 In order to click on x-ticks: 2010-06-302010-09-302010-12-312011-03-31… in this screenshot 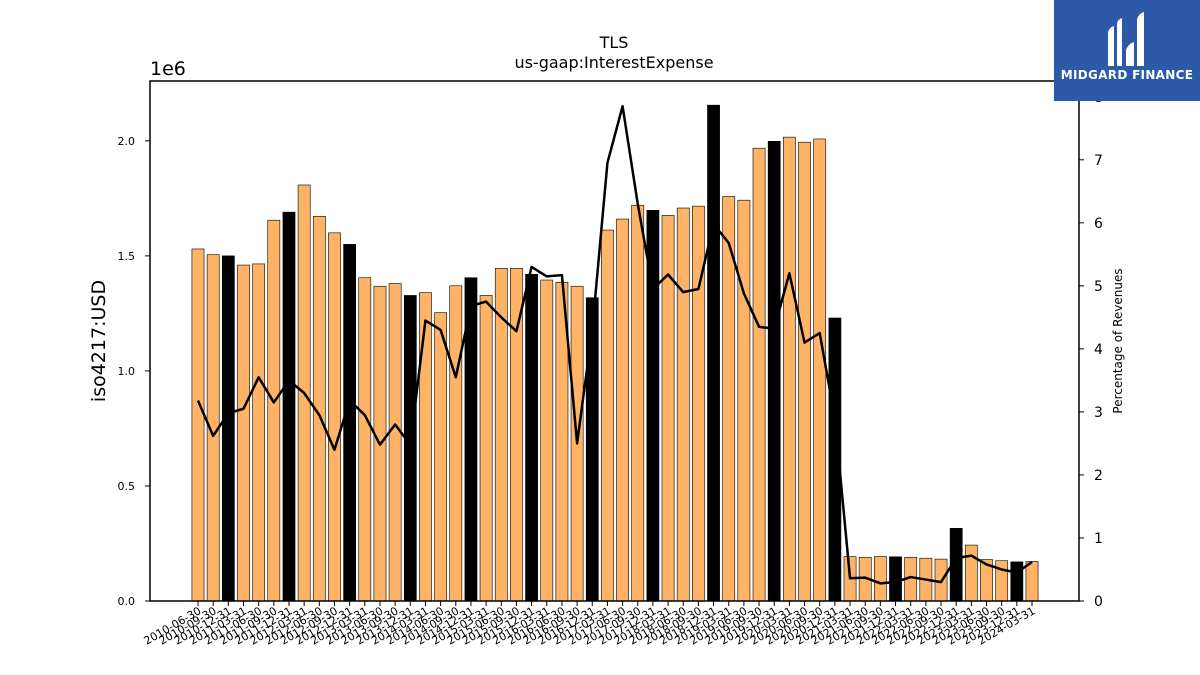, I will do `click(590, 624)`.